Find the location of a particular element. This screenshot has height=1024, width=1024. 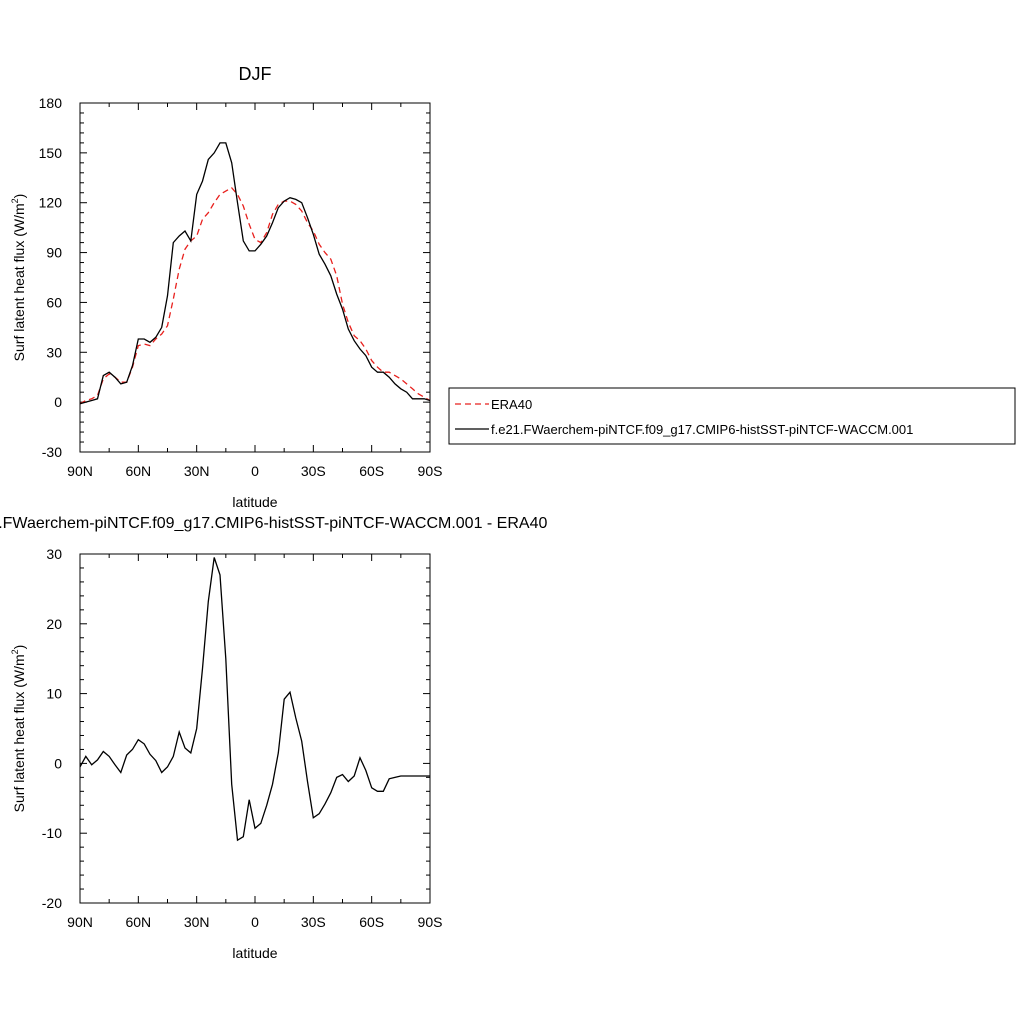

y-tick-label: 180 is located at coordinates (51, 103).